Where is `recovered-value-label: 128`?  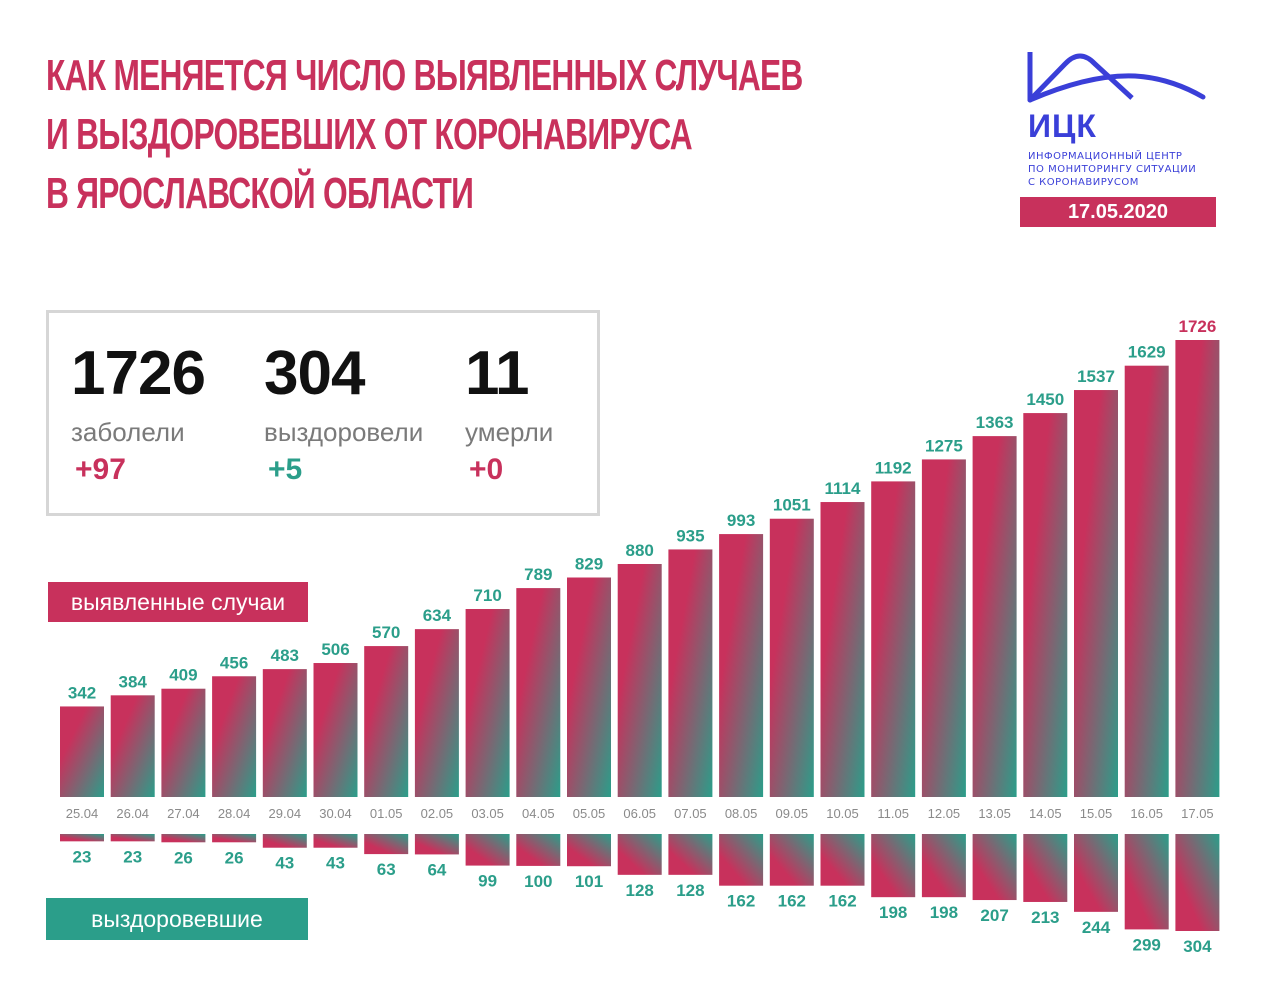 recovered-value-label: 128 is located at coordinates (690, 890).